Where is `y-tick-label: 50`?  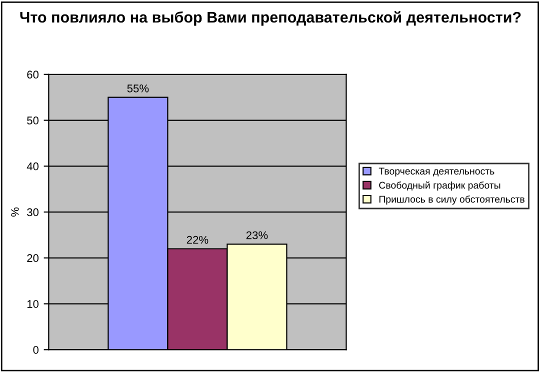 y-tick-label: 50 is located at coordinates (33, 120).